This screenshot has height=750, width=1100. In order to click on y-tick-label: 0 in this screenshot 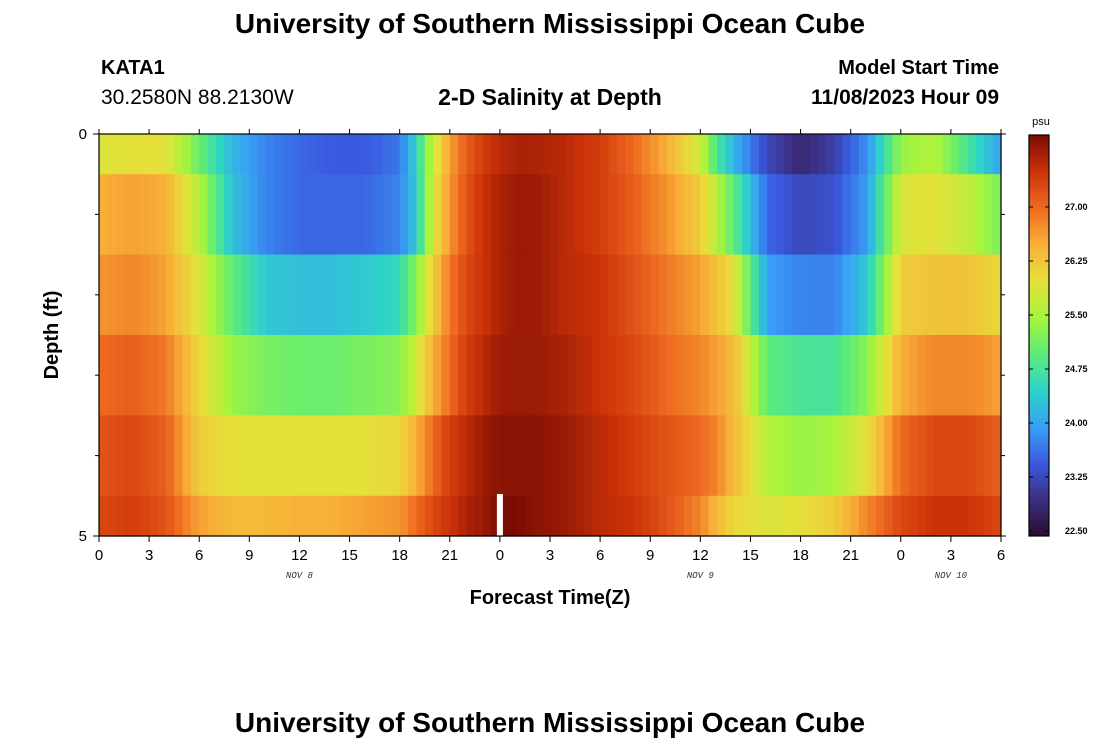, I will do `click(83, 134)`.